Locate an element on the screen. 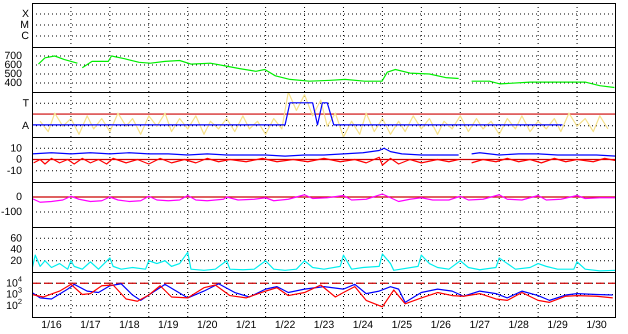 This screenshot has height=334, width=628. y-tick-label: 600 is located at coordinates (13, 65).